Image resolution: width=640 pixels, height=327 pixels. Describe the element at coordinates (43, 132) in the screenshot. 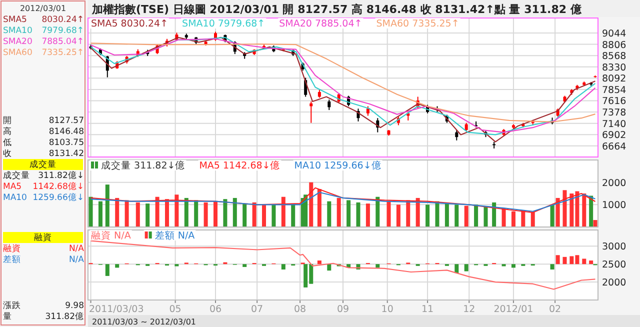

I see `text: 高 8146.48` at that location.